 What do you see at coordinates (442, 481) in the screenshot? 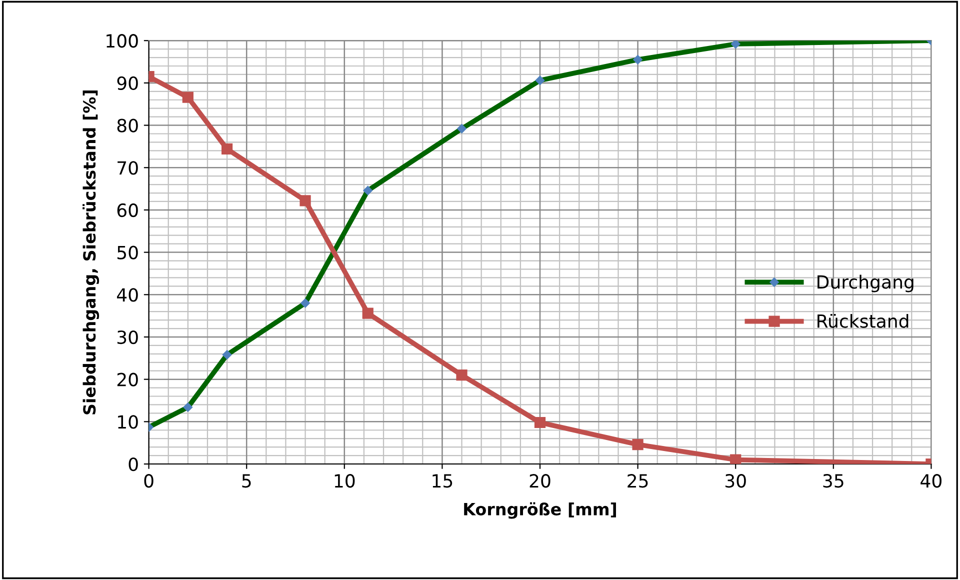
I see `x-tick-label: 15` at bounding box center [442, 481].